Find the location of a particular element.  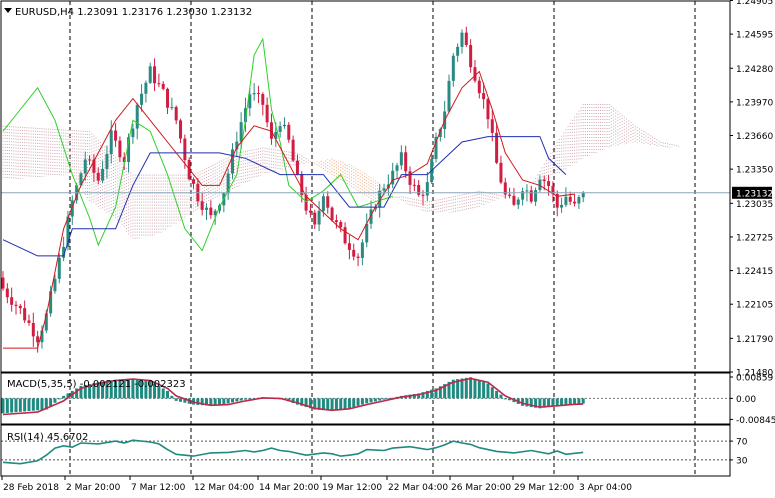

current-price-tag is located at coordinates (752, 192).